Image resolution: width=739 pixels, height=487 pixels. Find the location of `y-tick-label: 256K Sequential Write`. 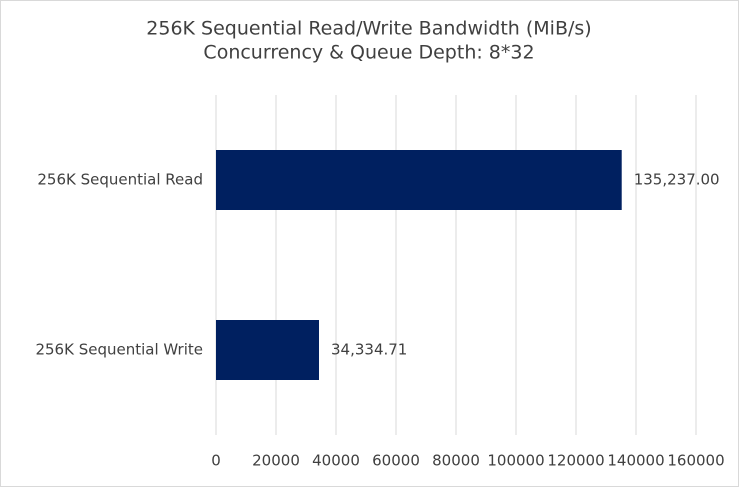

y-tick-label: 256K Sequential Write is located at coordinates (119, 350).